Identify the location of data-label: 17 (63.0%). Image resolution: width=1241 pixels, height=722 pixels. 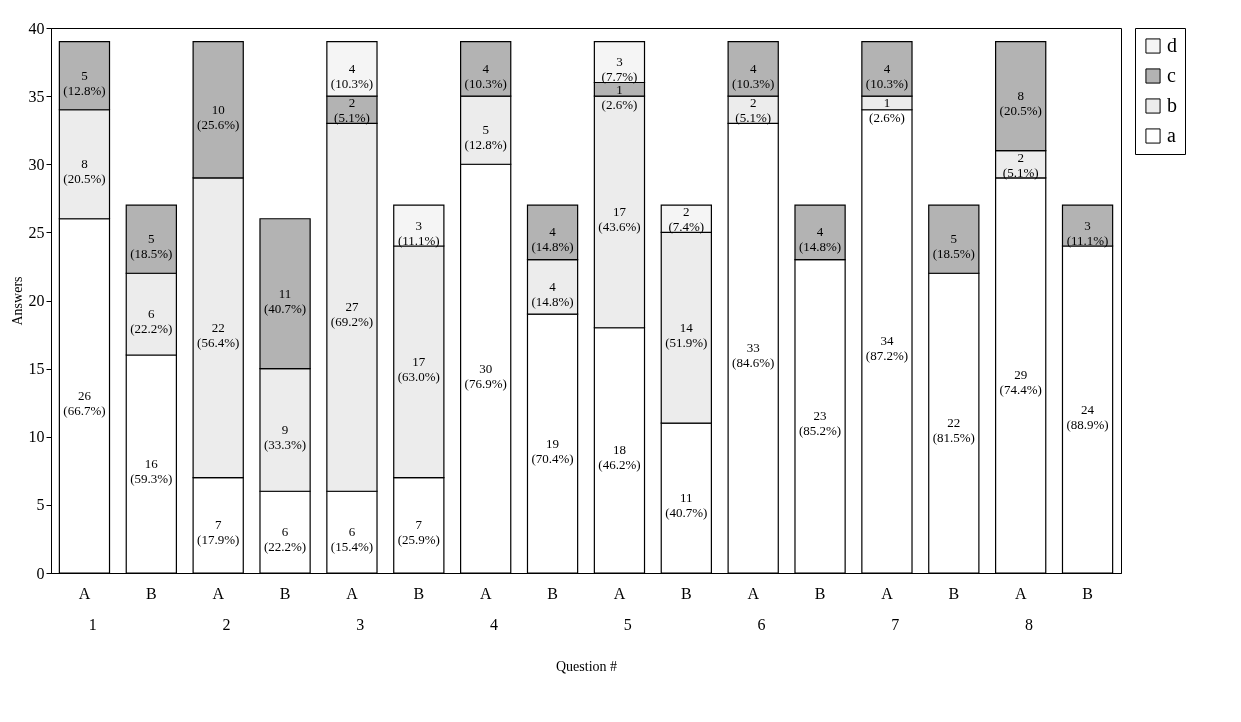
(418, 368).